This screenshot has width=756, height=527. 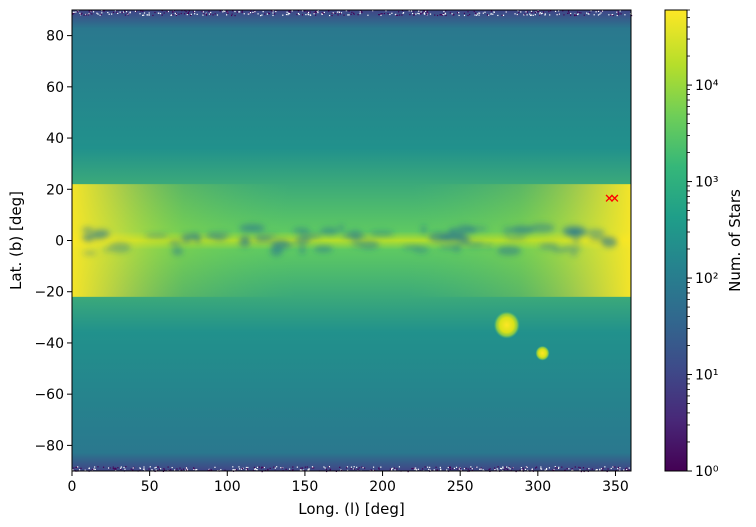 I want to click on polar-noise-top, so click(x=352, y=13).